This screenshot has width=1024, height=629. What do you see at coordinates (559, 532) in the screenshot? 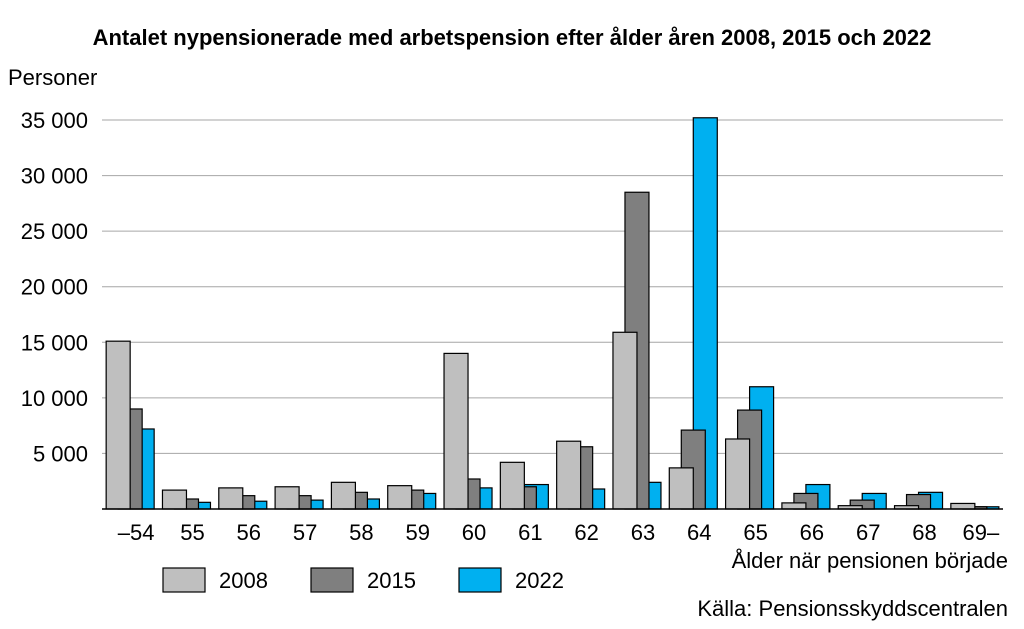
I see `x-tick-labels: –54 55 56 57 58 59 60 61 62 63 64 65 66 67 68 69–` at bounding box center [559, 532].